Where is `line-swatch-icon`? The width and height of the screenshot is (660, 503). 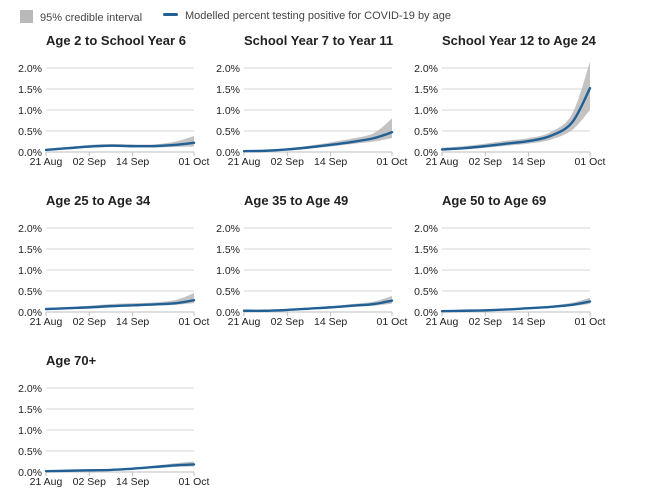 line-swatch-icon is located at coordinates (170, 14).